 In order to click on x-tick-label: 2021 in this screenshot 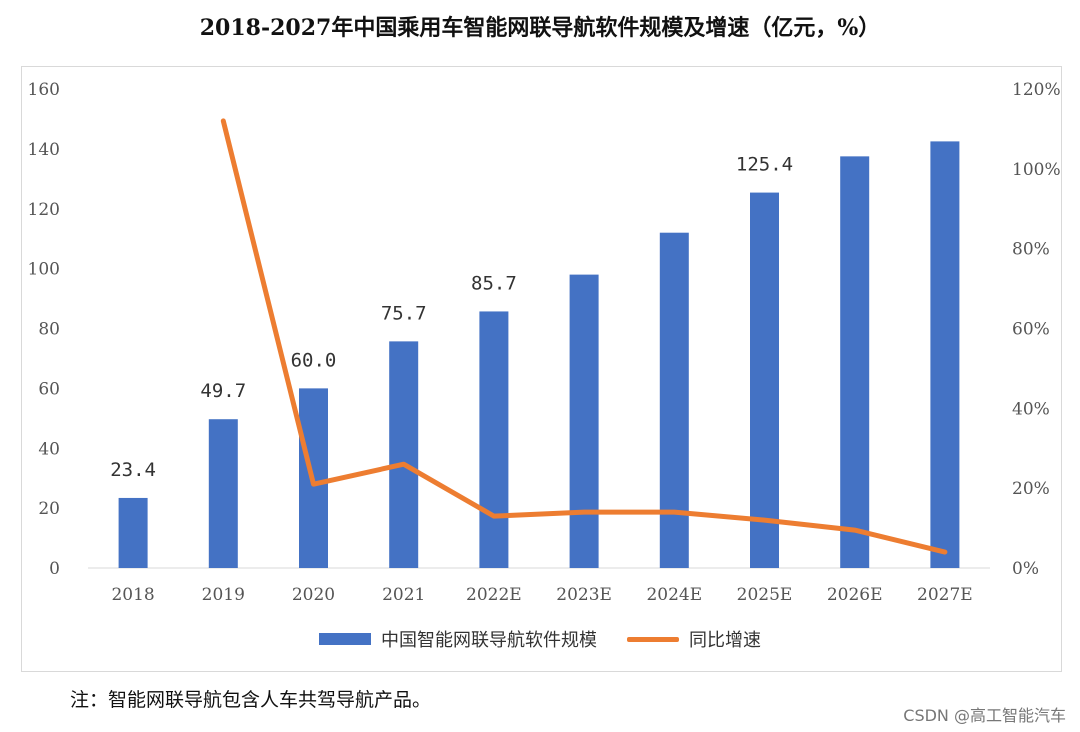, I will do `click(403, 595)`.